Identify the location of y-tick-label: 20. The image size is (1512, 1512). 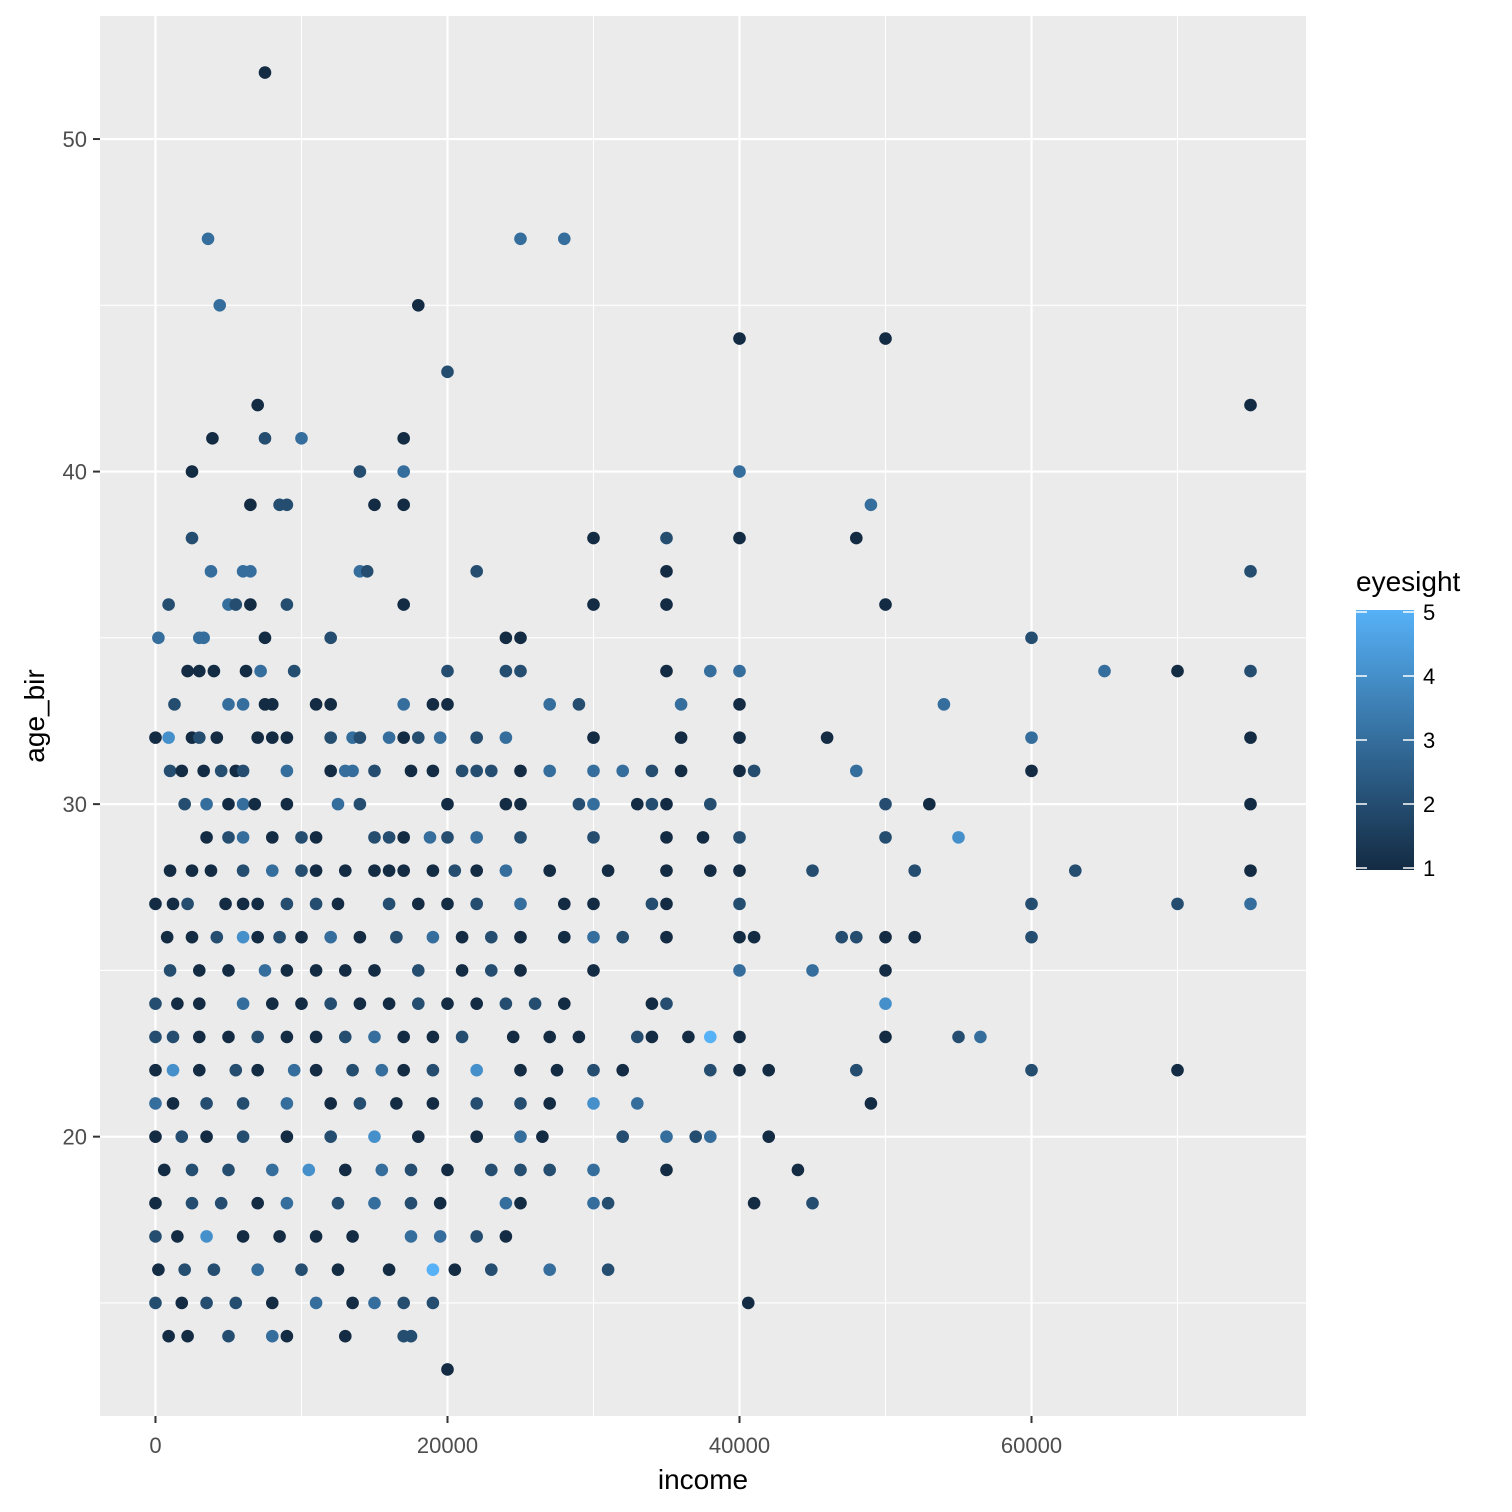
(75, 1137).